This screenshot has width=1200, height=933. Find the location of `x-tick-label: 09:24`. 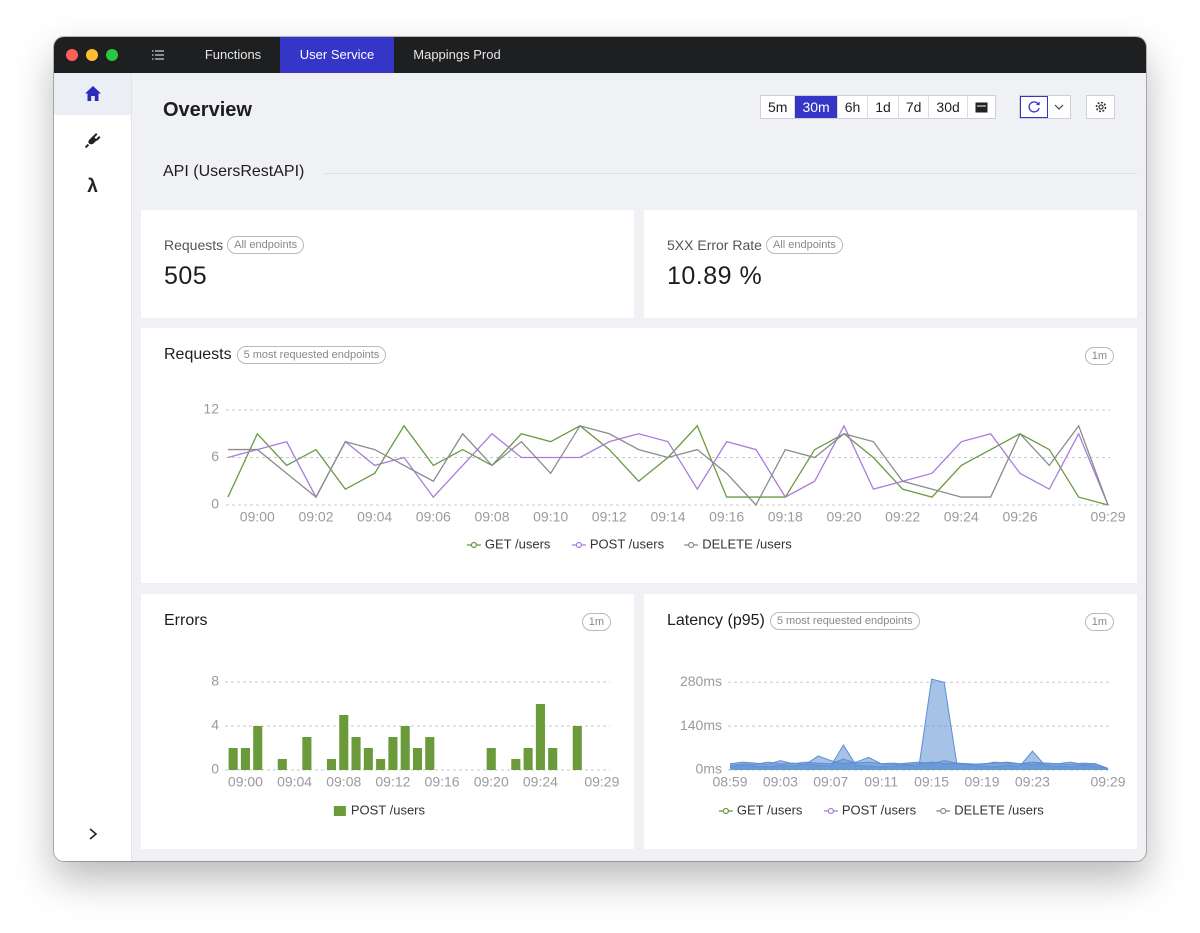

x-tick-label: 09:24 is located at coordinates (540, 782).